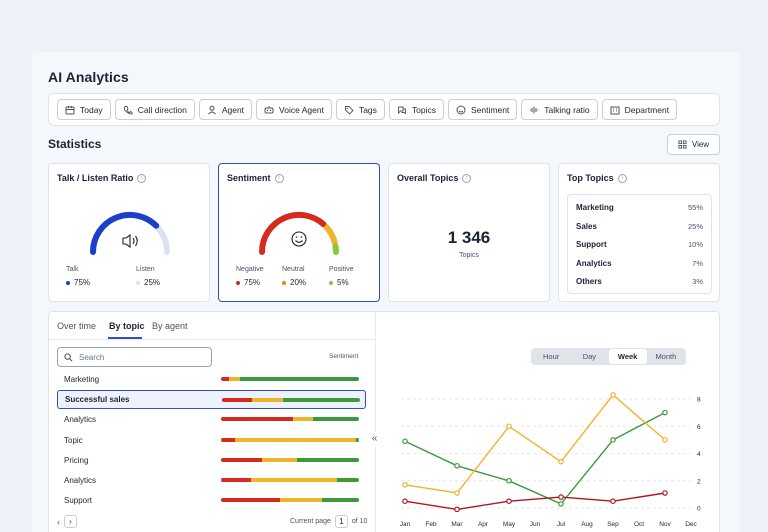  I want to click on tab-over-time: Over time, so click(77, 326).